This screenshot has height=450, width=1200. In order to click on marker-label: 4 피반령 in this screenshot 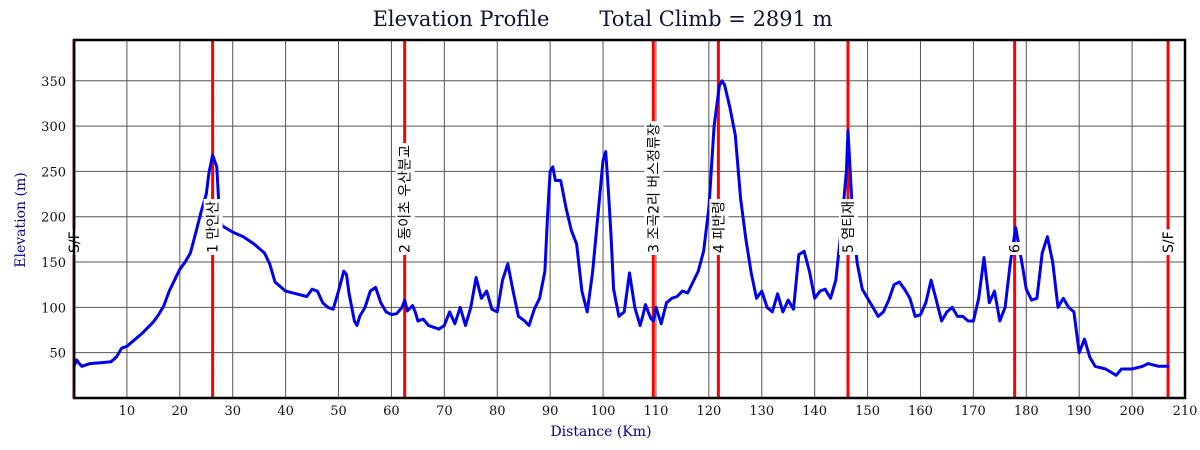, I will do `click(719, 227)`.